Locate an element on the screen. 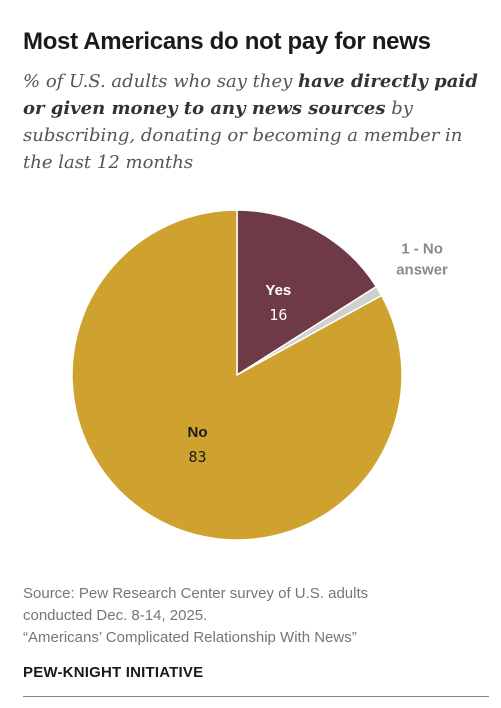  subtitle-part-1: % of U.S. adults who say they is located at coordinates (161, 81).